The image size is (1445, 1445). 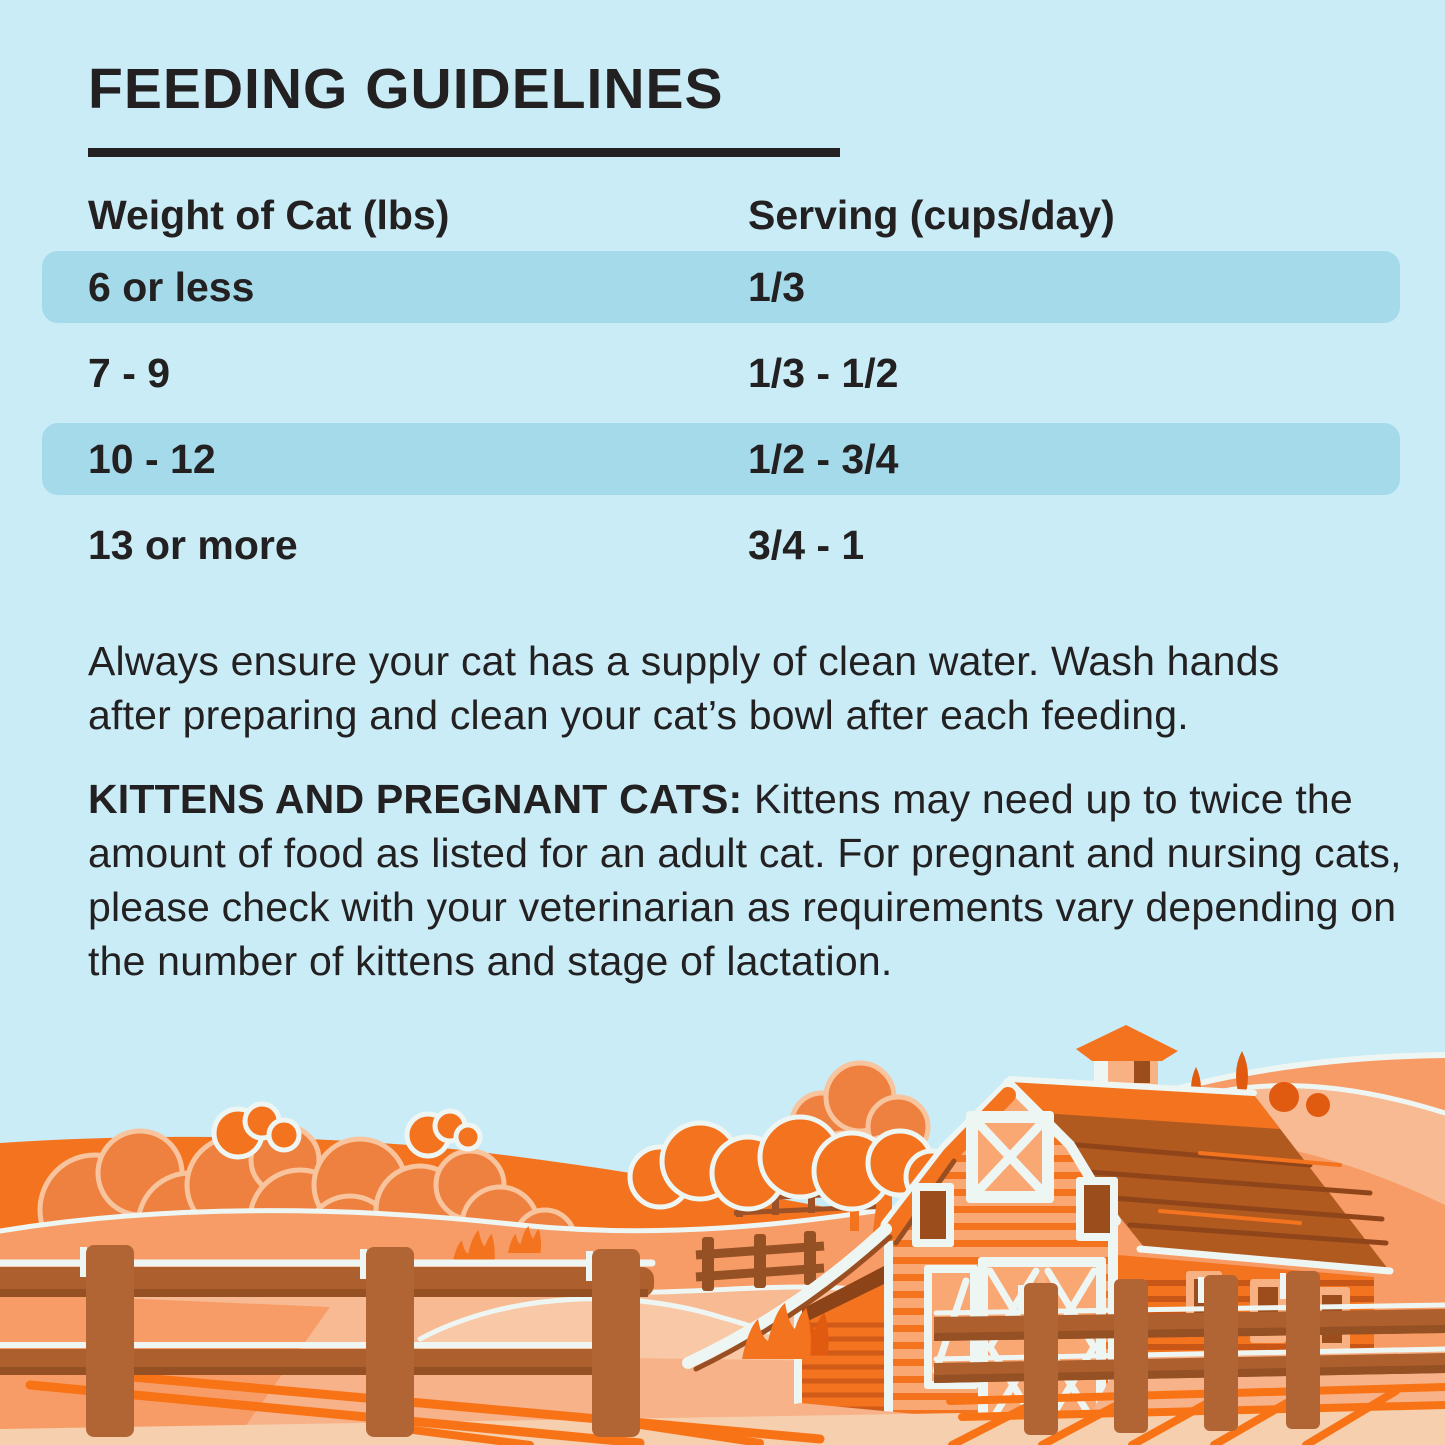 What do you see at coordinates (406, 89) in the screenshot?
I see `page-title: FEEDING GUIDELINES` at bounding box center [406, 89].